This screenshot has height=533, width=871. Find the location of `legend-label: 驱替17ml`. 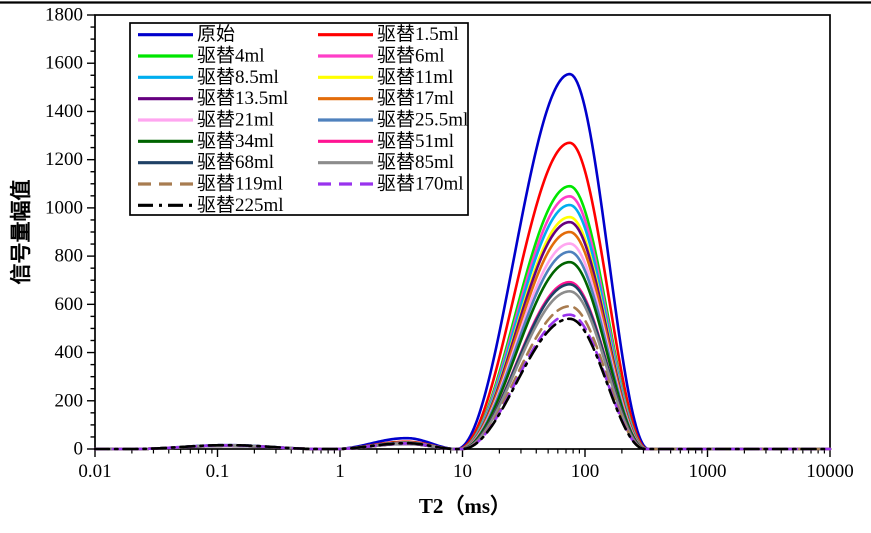

legend-label: 驱替17ml is located at coordinates (415, 98).